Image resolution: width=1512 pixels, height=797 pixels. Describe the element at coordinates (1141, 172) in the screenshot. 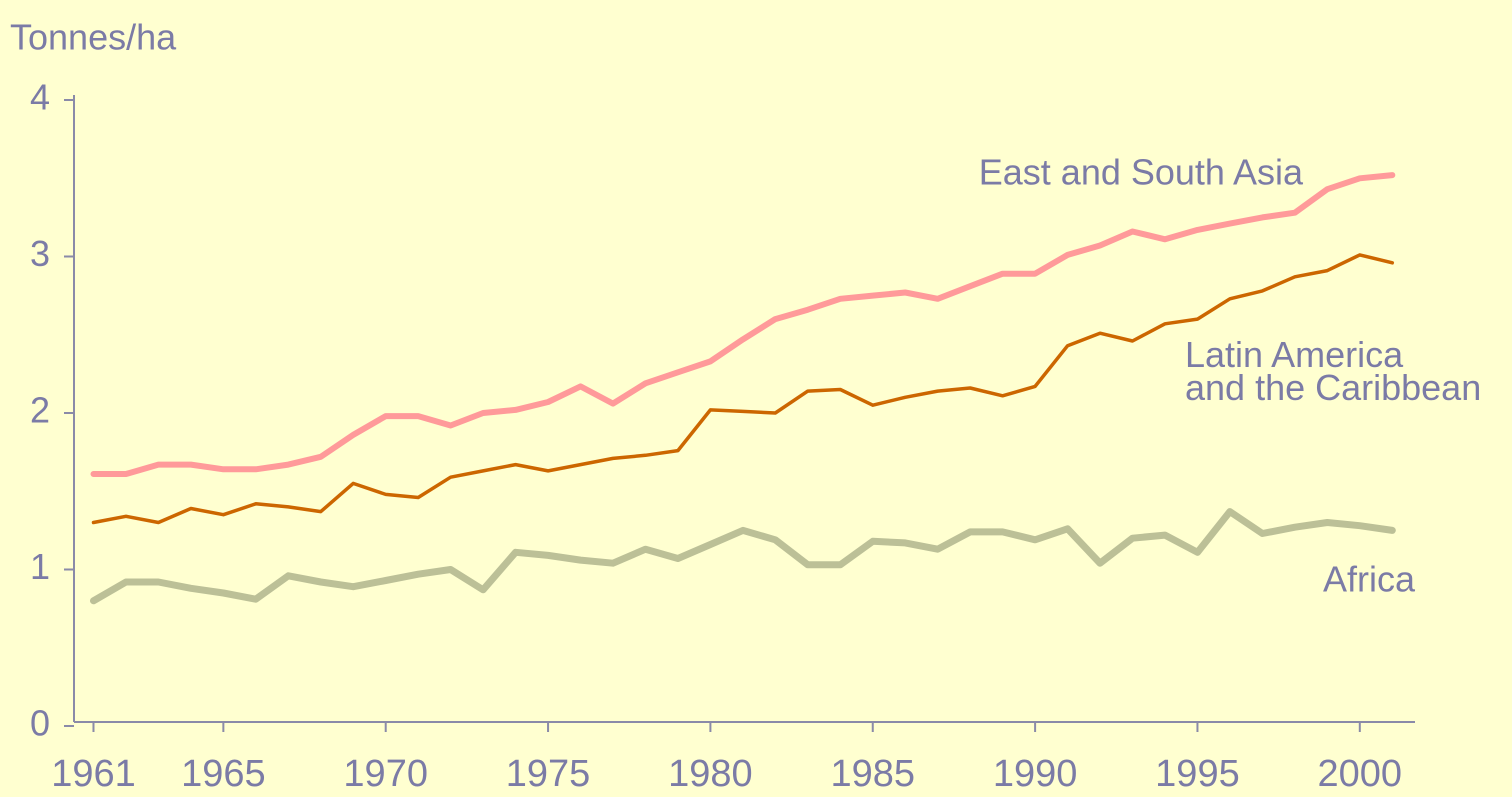

I see `series-label: East and South Asia` at that location.